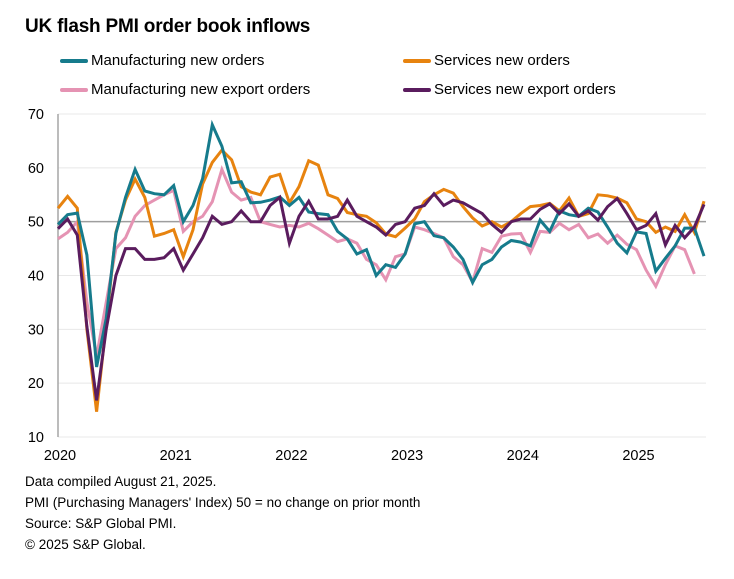 This screenshot has height=579, width=734. I want to click on y-tick-label: 40, so click(36, 277).